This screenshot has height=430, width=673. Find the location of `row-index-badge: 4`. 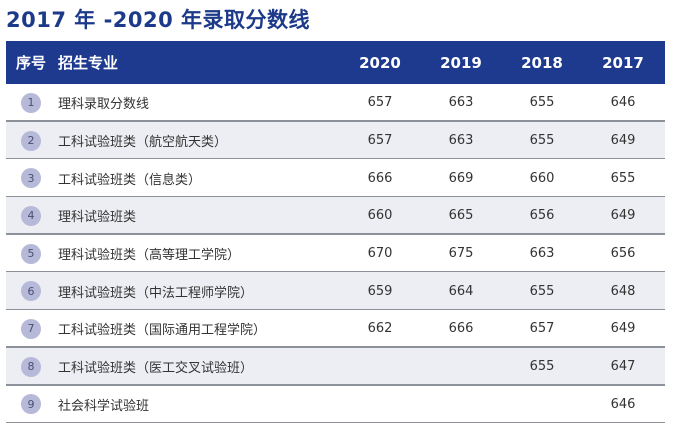

row-index-badge: 4 is located at coordinates (31, 215).